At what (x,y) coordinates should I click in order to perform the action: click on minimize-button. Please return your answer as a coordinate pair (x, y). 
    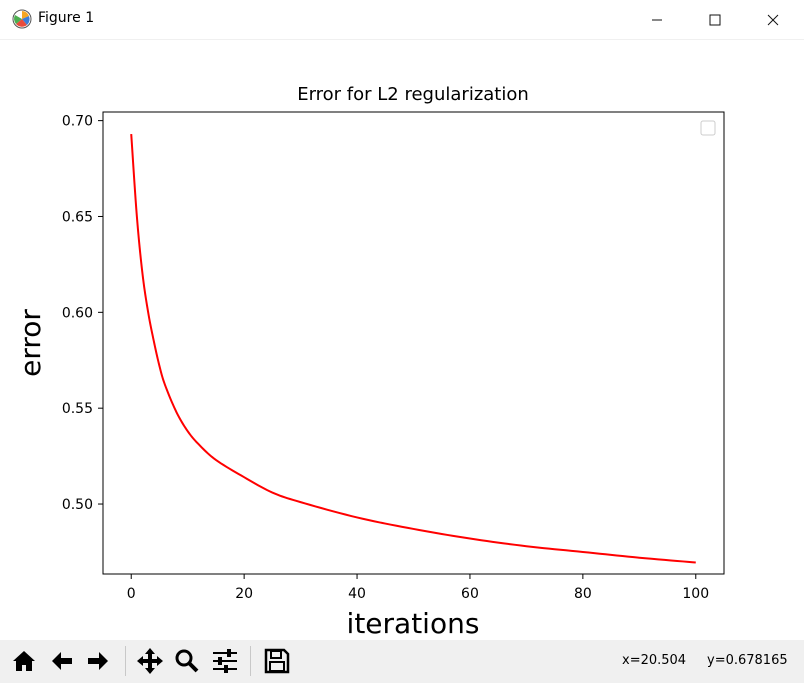
    Looking at the image, I should click on (657, 19).